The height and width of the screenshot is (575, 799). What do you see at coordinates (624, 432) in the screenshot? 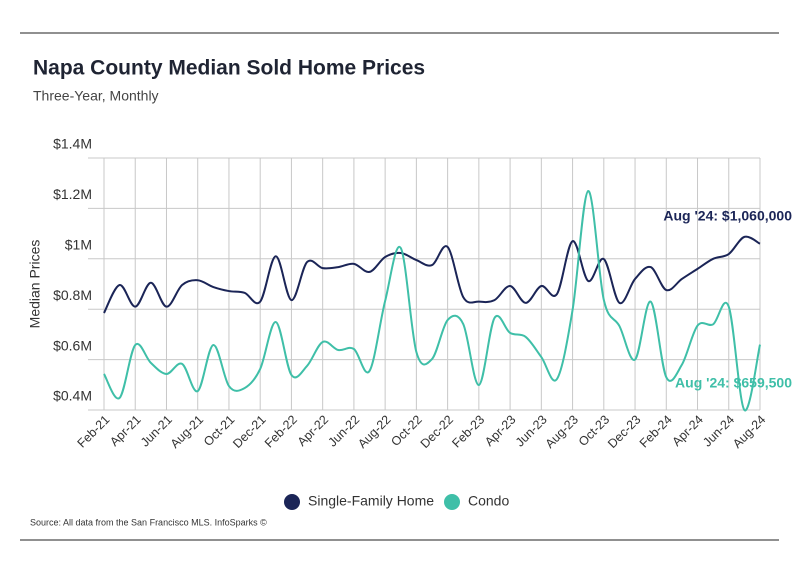
I see `x-tick-label: Dec-23` at bounding box center [624, 432].